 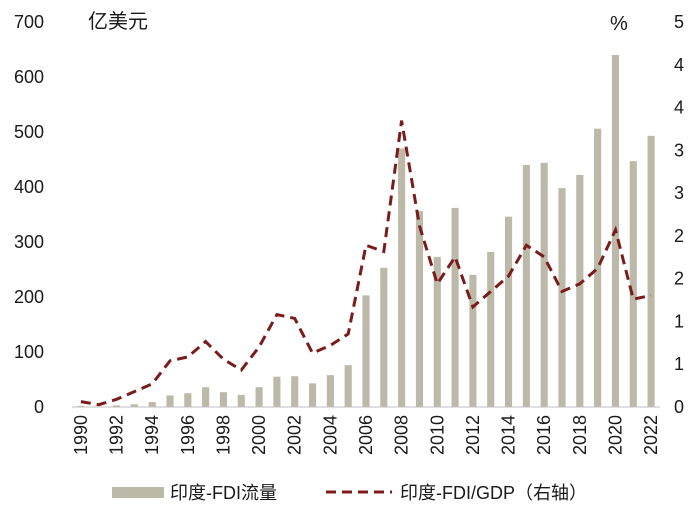 I want to click on bar-2007, so click(x=384, y=337).